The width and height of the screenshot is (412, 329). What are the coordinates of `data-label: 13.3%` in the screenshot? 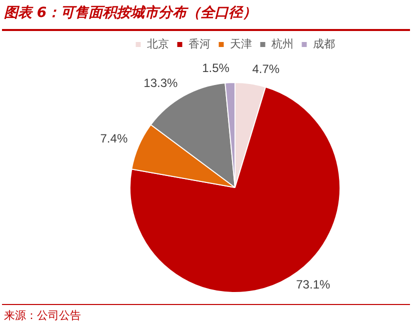 It's located at (161, 83).